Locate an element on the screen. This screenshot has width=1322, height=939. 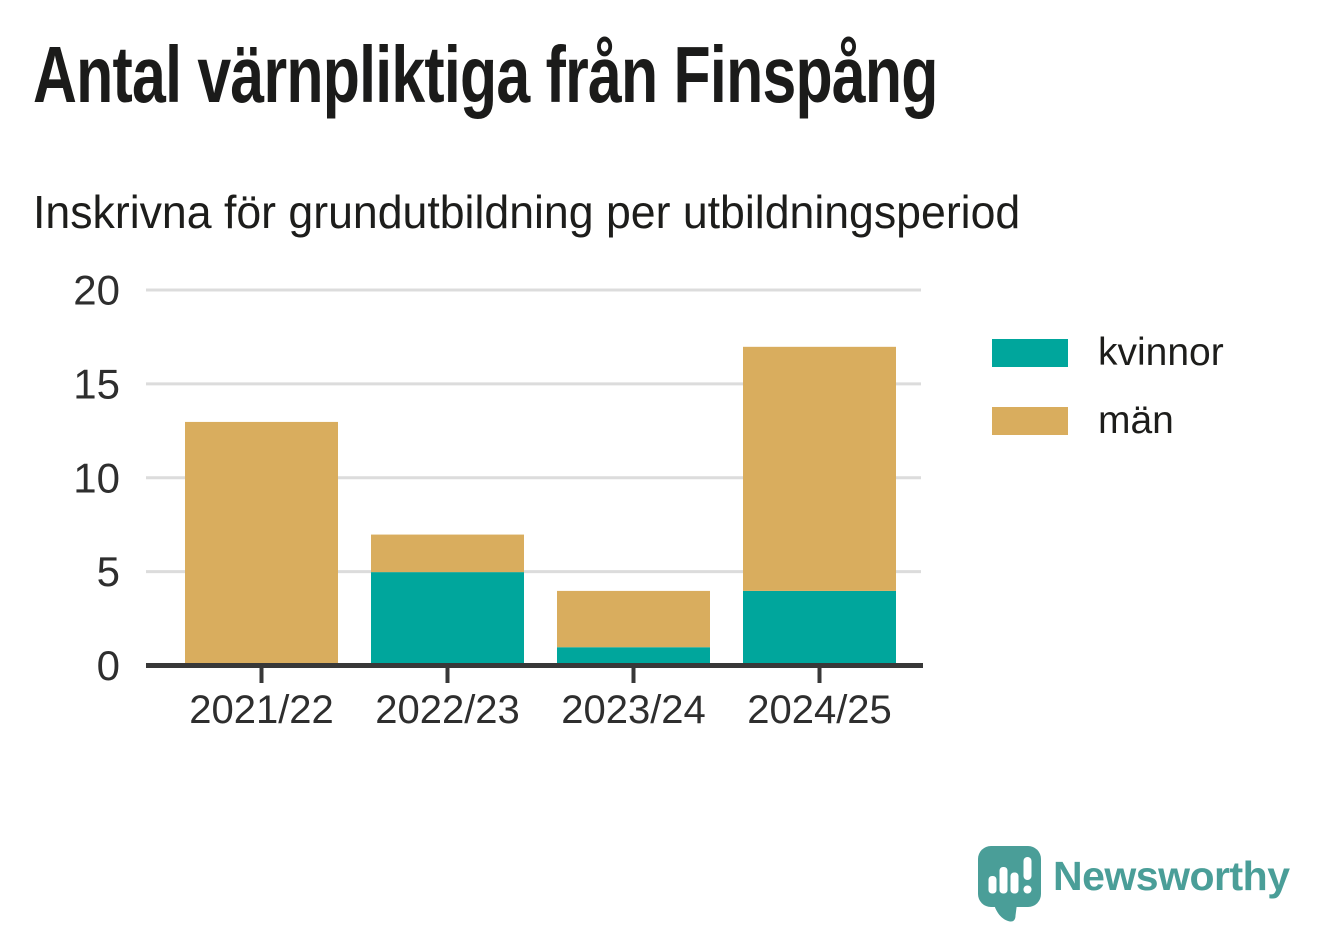
y-tick-label: 15 is located at coordinates (96, 383).